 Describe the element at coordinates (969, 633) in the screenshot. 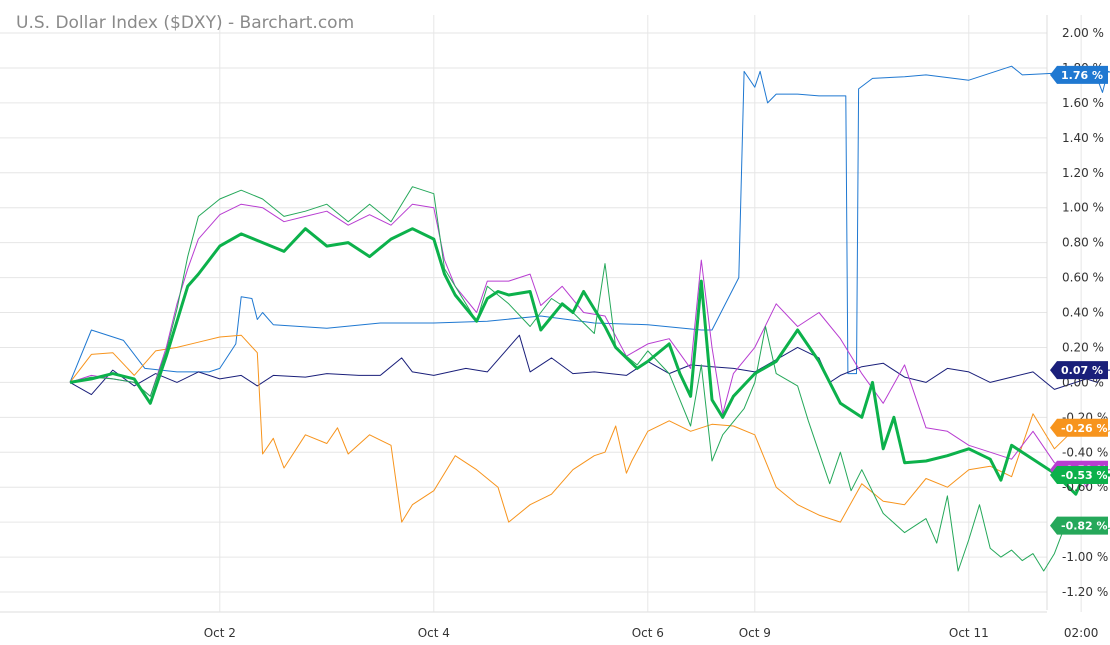

I see `x-tick-label: Oct 11` at that location.